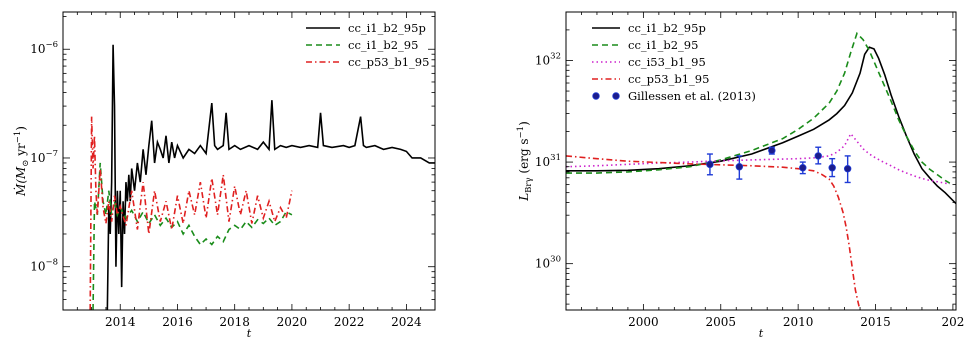 Image resolution: width=964 pixels, height=337 pixels. I want to click on y-tick-label: 10⁻⁷, so click(44, 157).